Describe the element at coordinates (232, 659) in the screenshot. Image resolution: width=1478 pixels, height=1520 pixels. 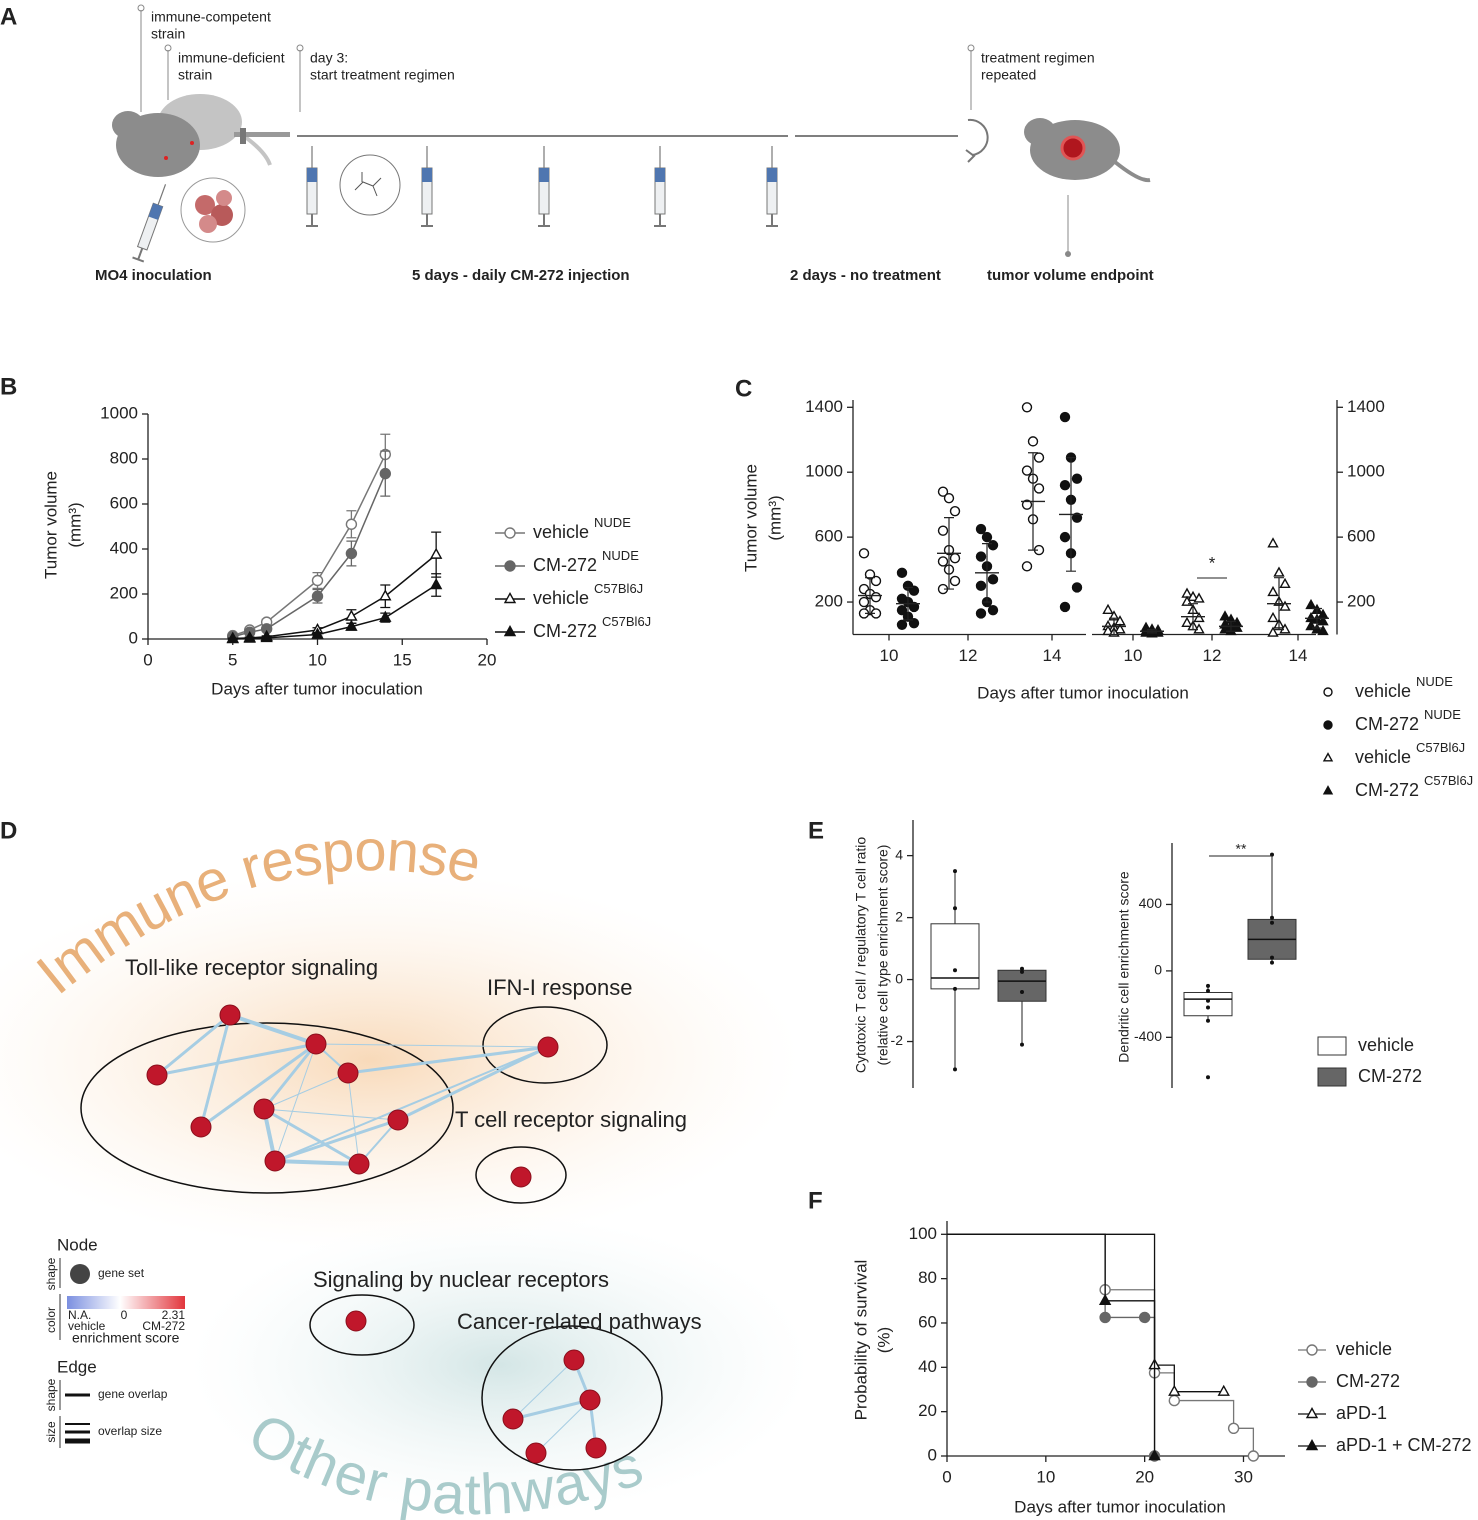
I see `x-tick-label: 5` at that location.